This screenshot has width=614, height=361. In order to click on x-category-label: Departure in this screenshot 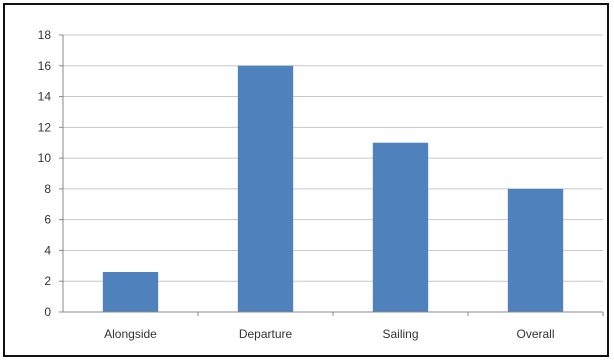, I will do `click(266, 334)`.